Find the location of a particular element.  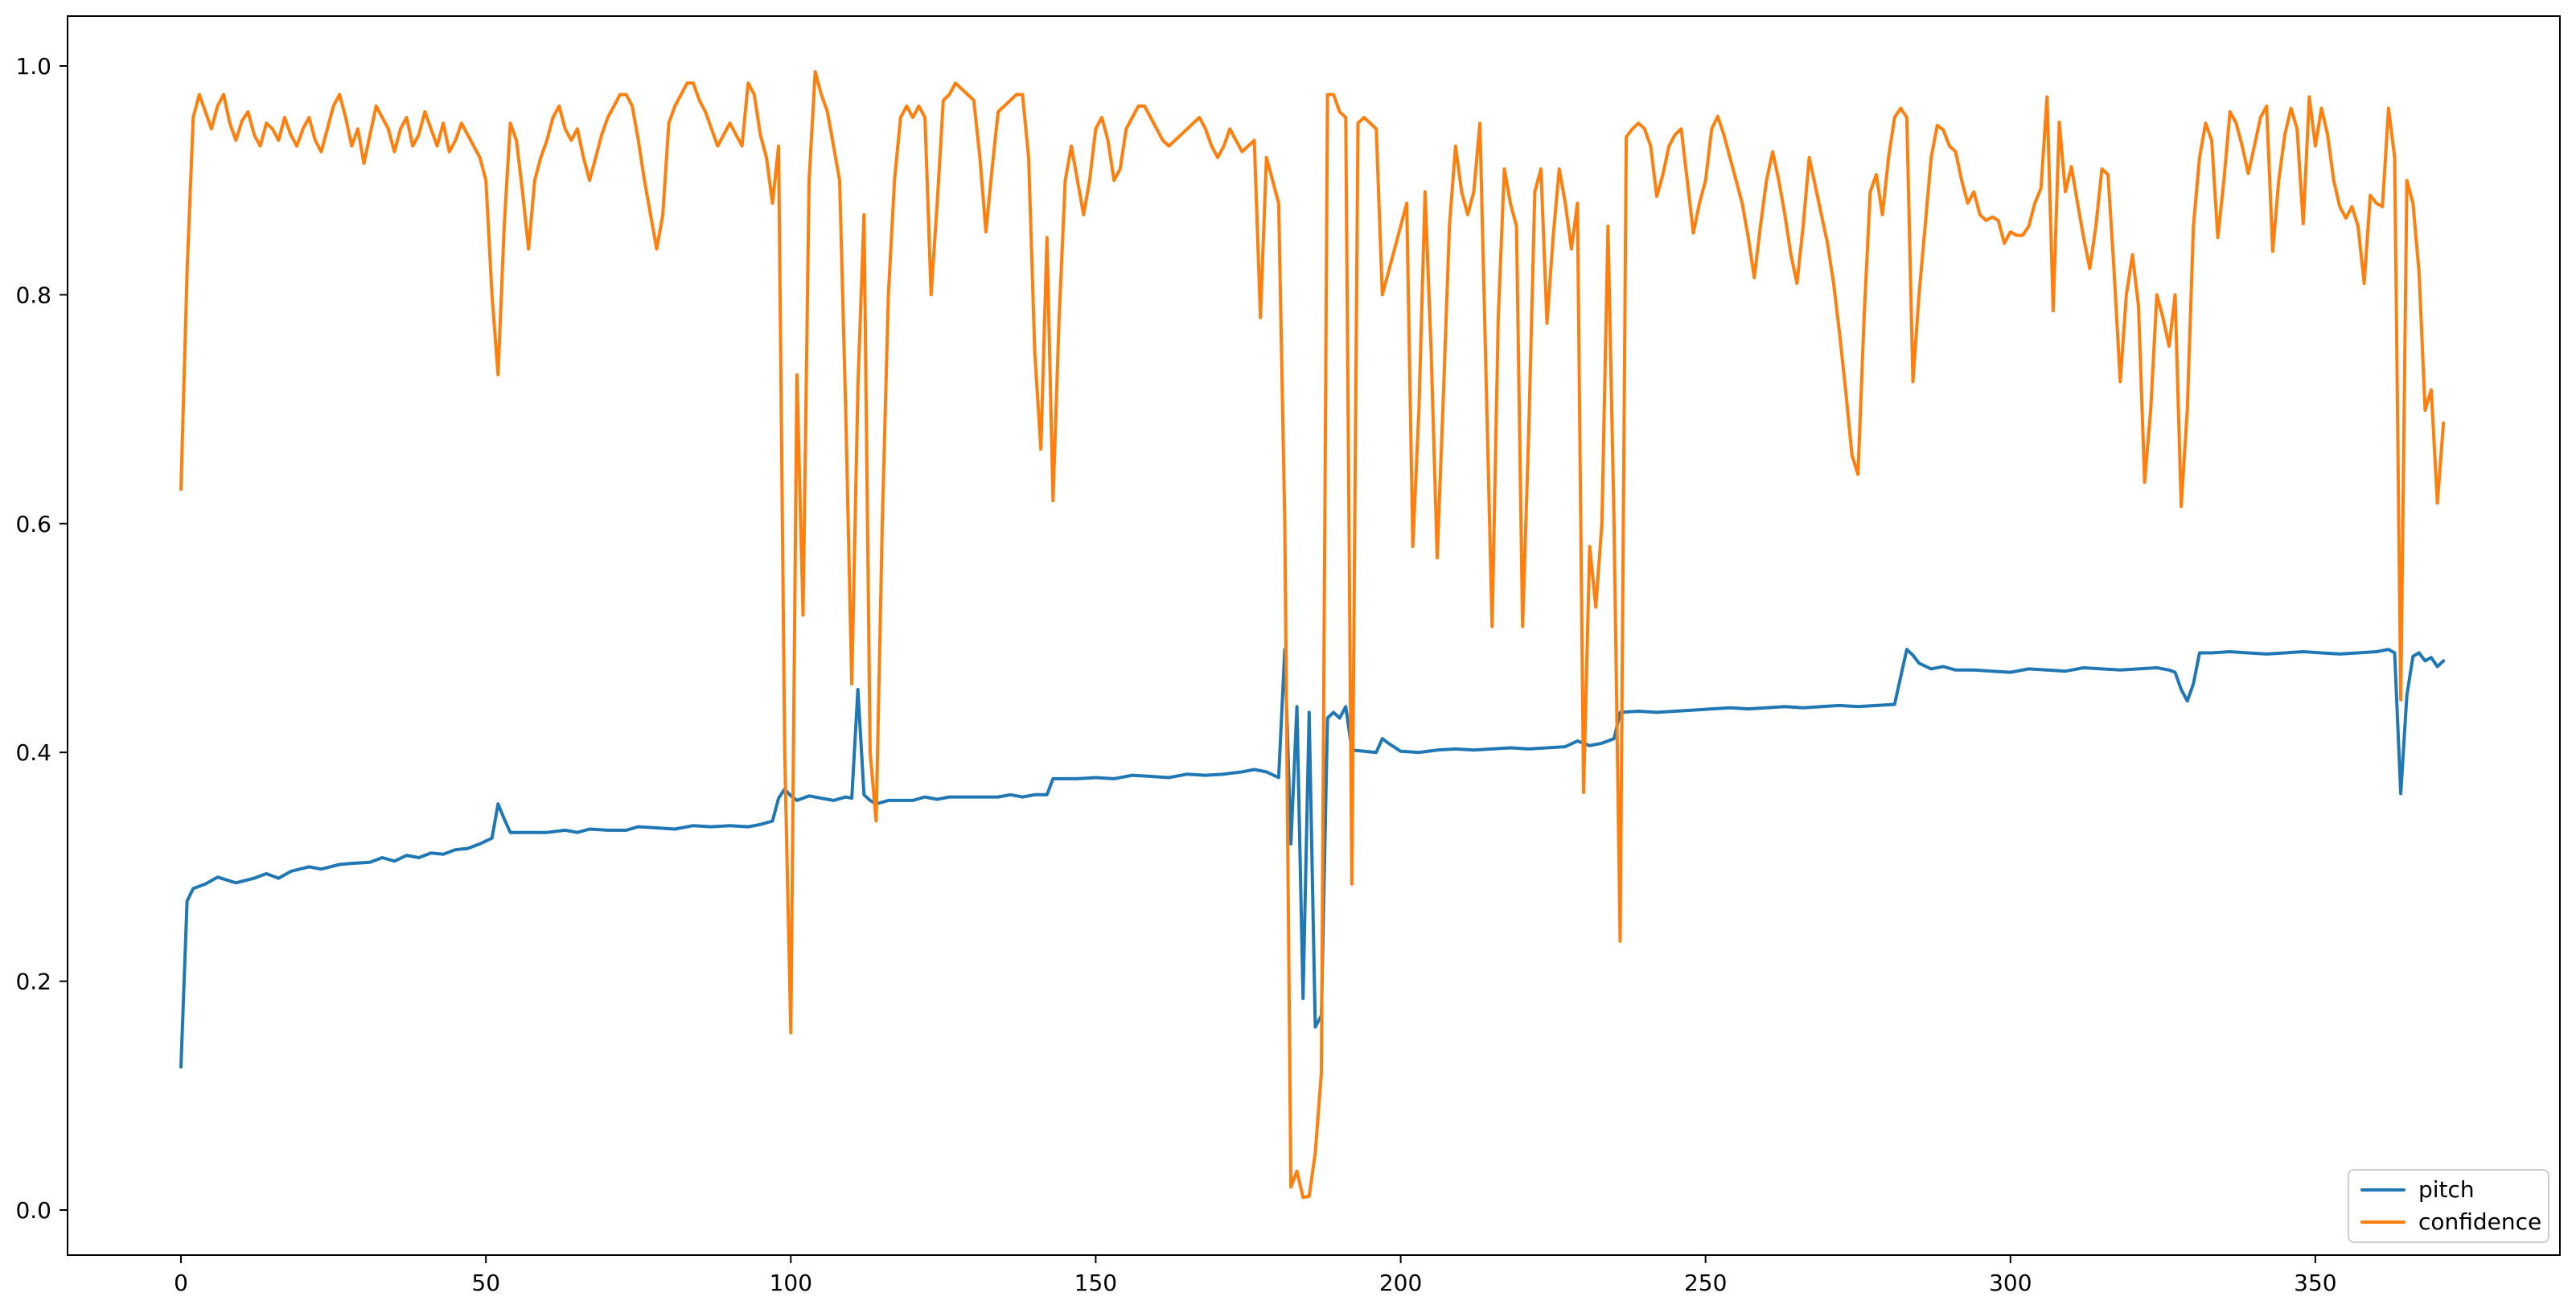

pitch-line-swatch is located at coordinates (2382, 1190).